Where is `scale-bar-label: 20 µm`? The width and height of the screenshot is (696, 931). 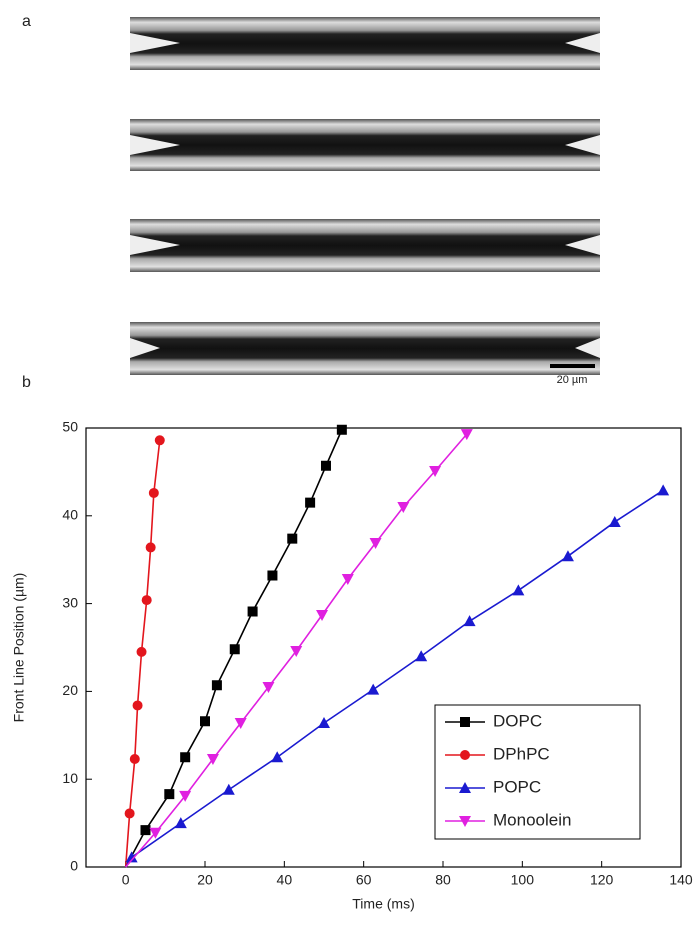 scale-bar-label: 20 µm is located at coordinates (572, 380).